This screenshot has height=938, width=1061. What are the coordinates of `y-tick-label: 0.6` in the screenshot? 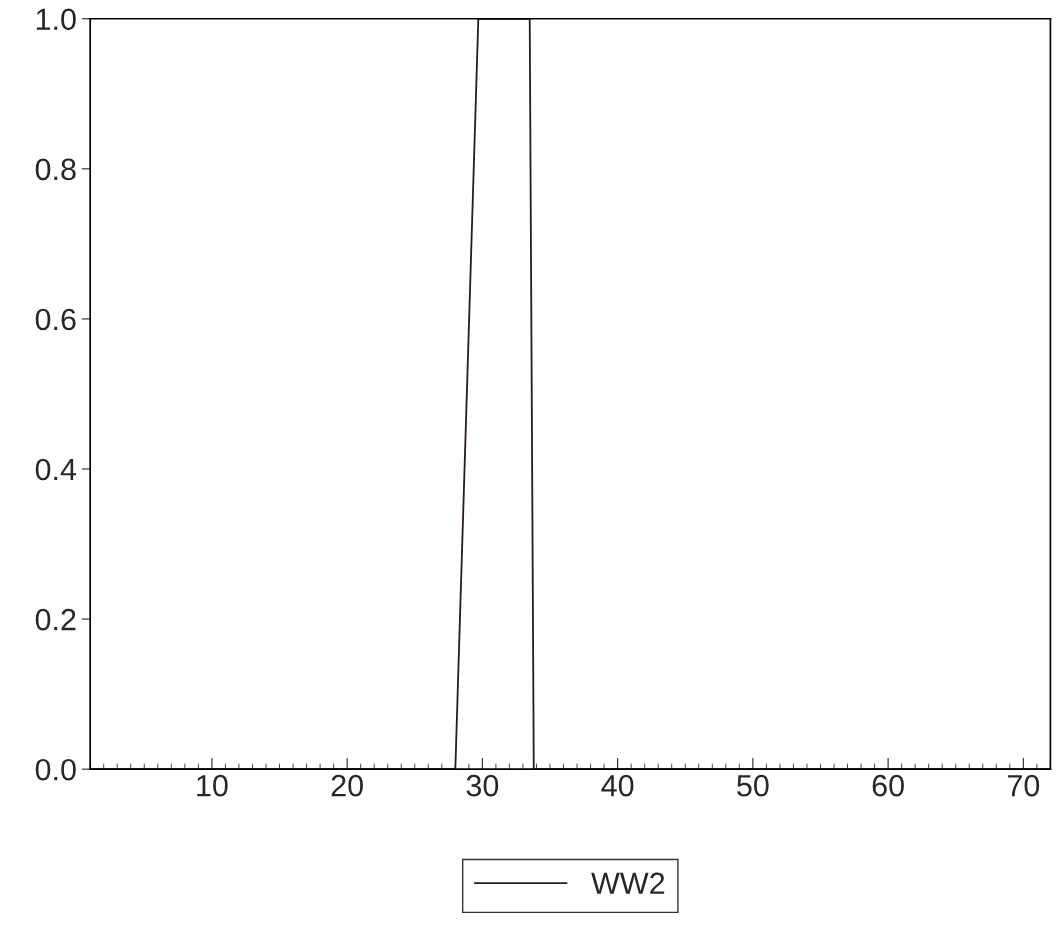 It's located at (55, 319).